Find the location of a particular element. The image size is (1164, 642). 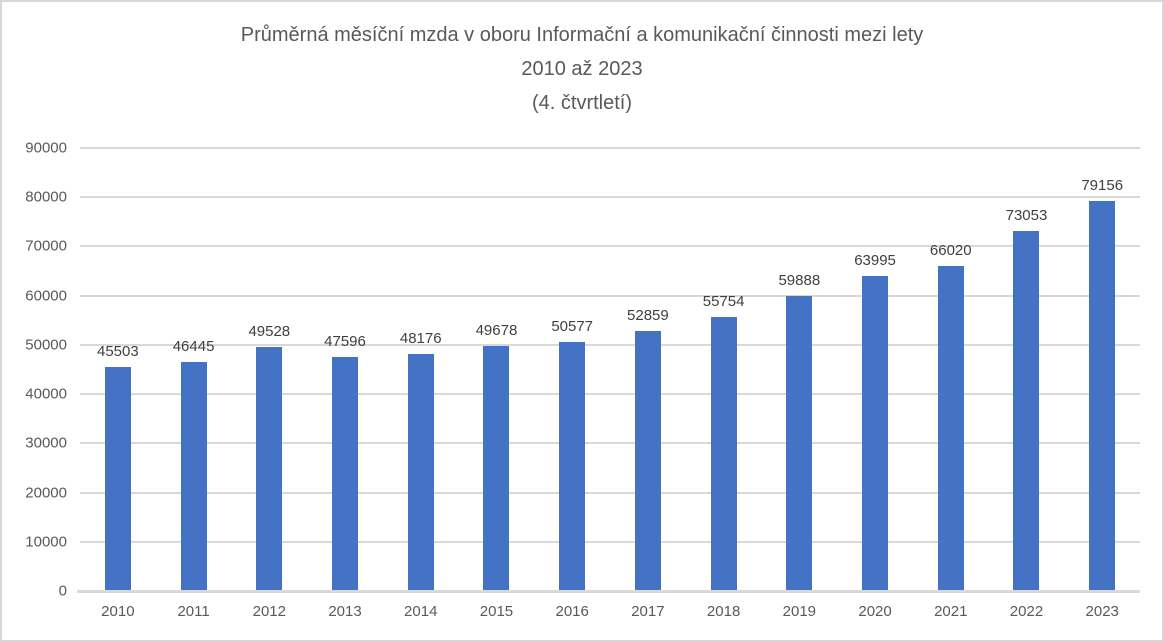

x-tick-label: 2020 is located at coordinates (875, 611).